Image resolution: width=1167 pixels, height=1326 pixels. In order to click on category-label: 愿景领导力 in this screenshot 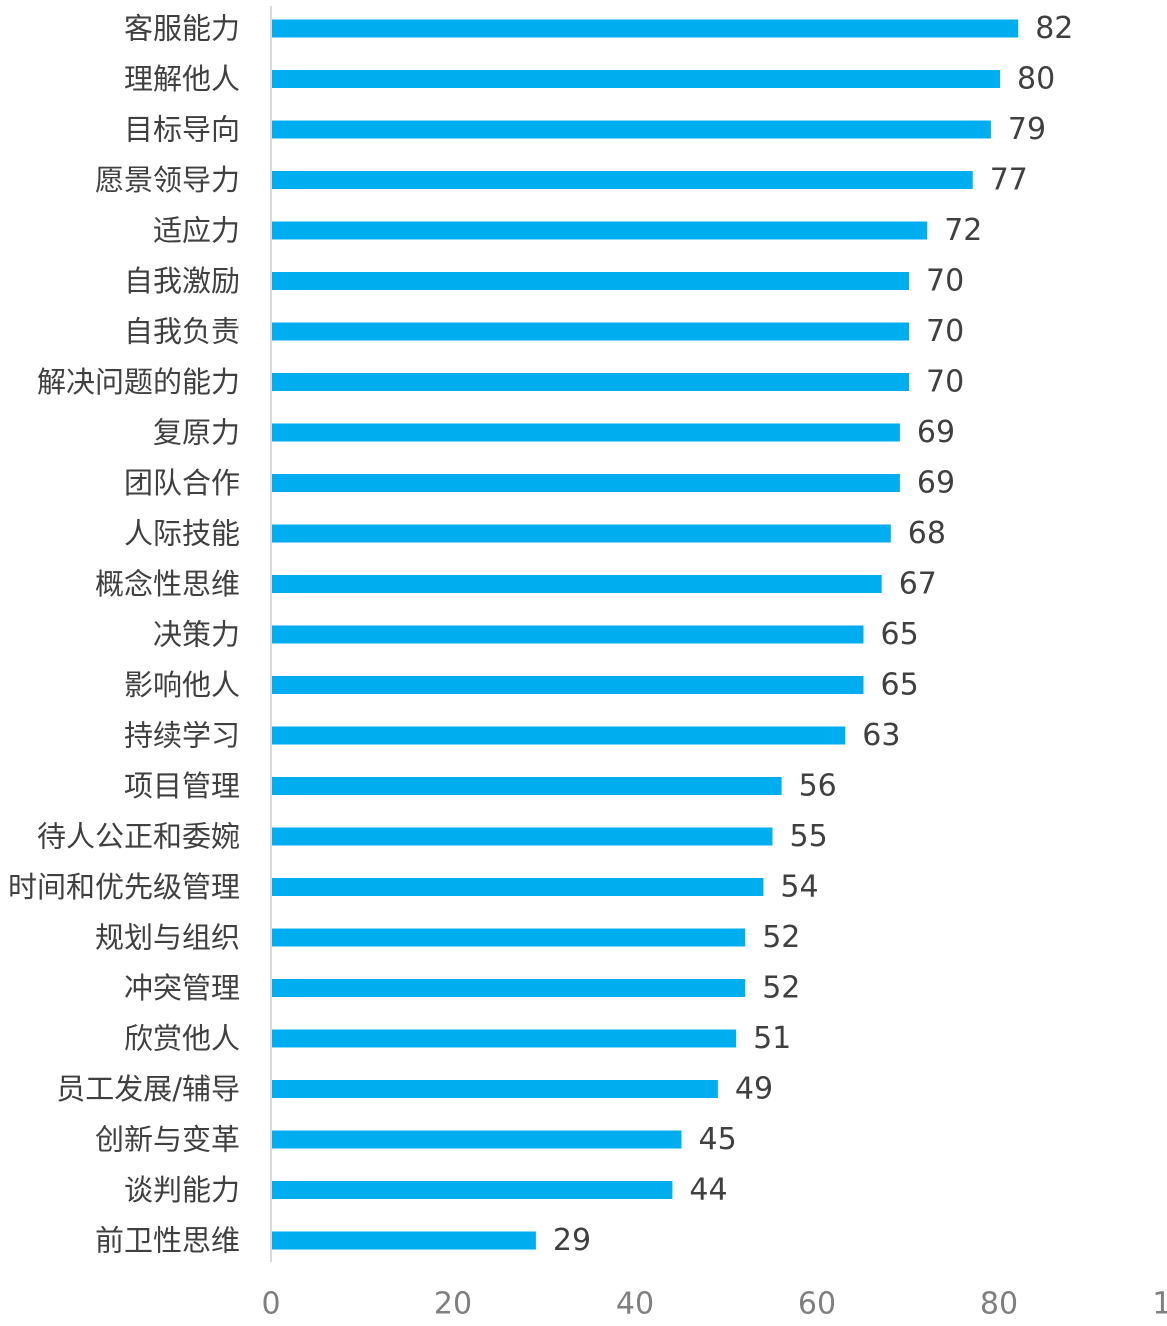, I will do `click(167, 180)`.